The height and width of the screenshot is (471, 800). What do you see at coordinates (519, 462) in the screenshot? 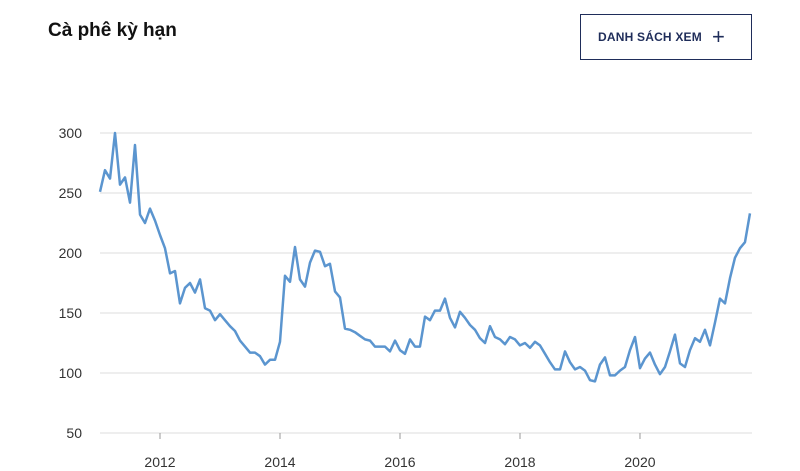
I see `x-tick-label: 2018` at bounding box center [519, 462].